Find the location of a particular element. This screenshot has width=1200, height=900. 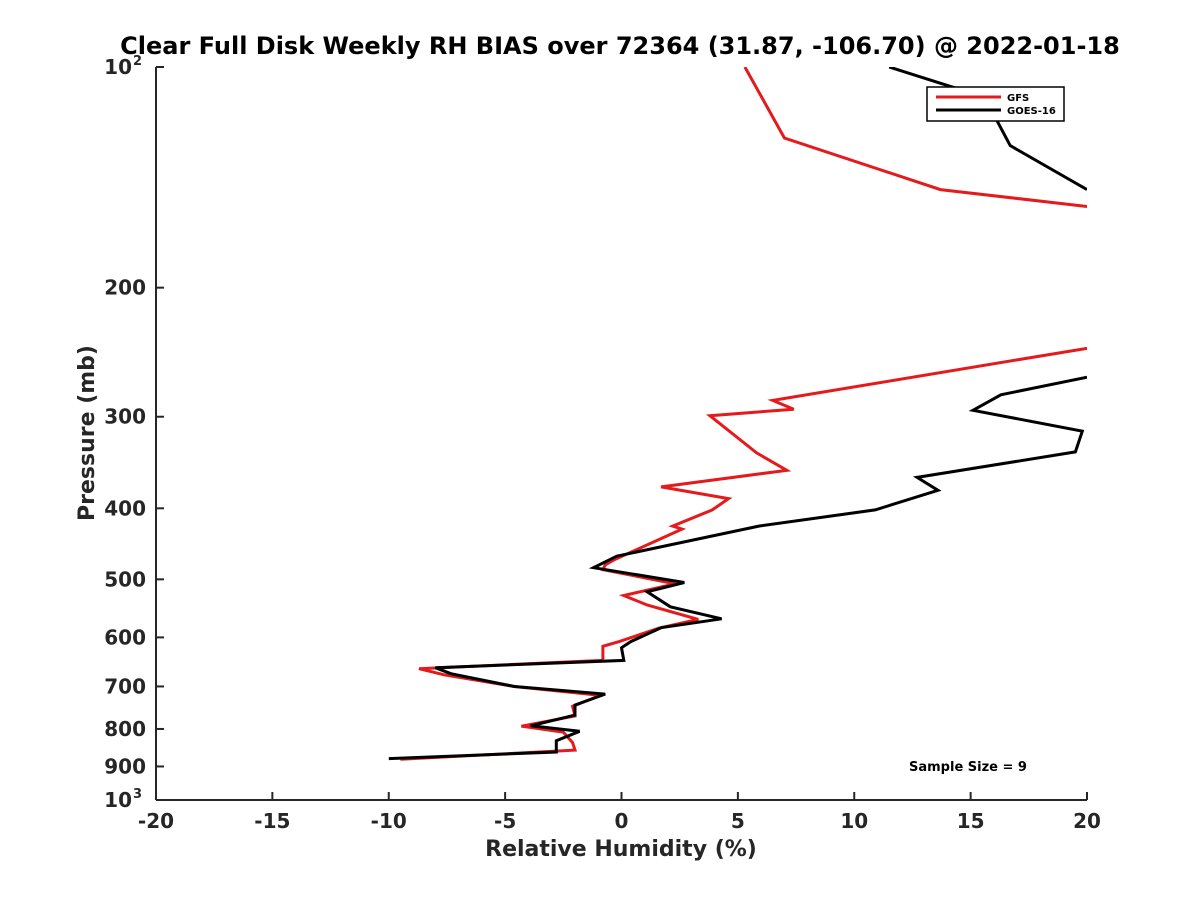

y-axis-label: Pressure (mb) is located at coordinates (87, 433).